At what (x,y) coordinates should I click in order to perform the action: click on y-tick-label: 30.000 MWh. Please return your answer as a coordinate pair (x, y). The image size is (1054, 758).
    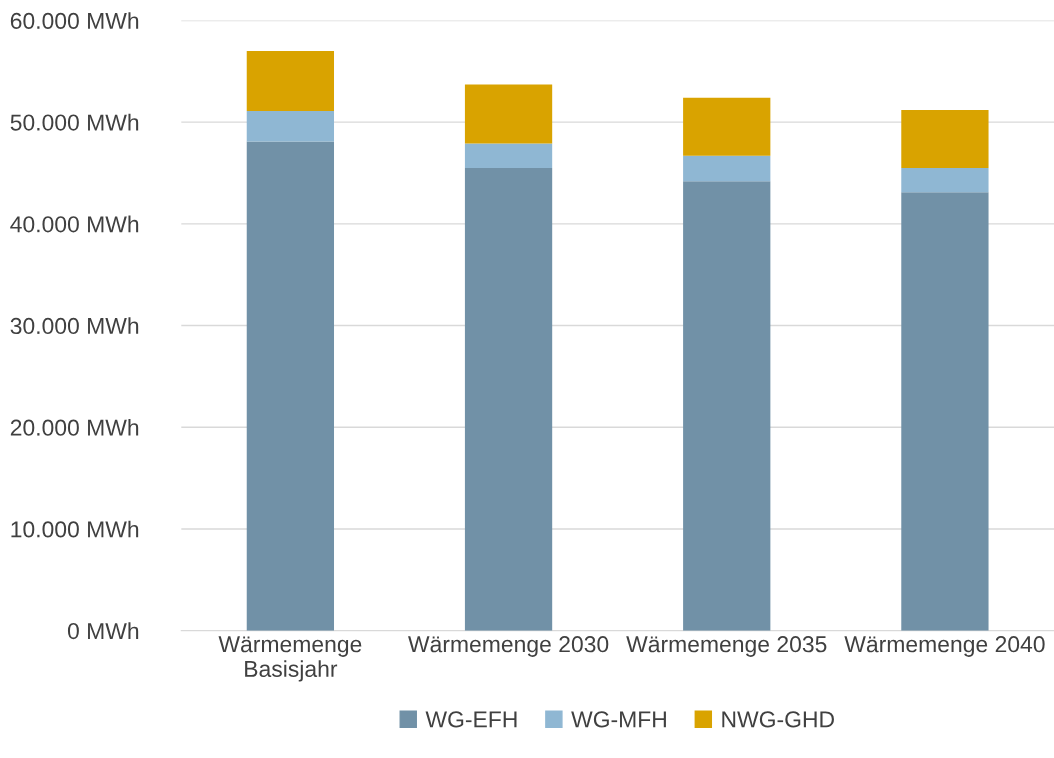
    Looking at the image, I should click on (74, 326).